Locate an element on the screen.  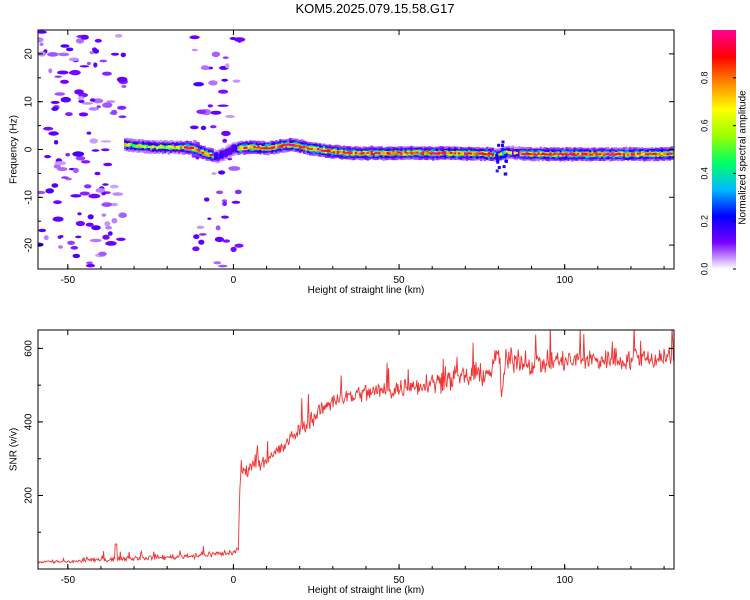
snr-y-tick-label: 400 is located at coordinates (29, 421).